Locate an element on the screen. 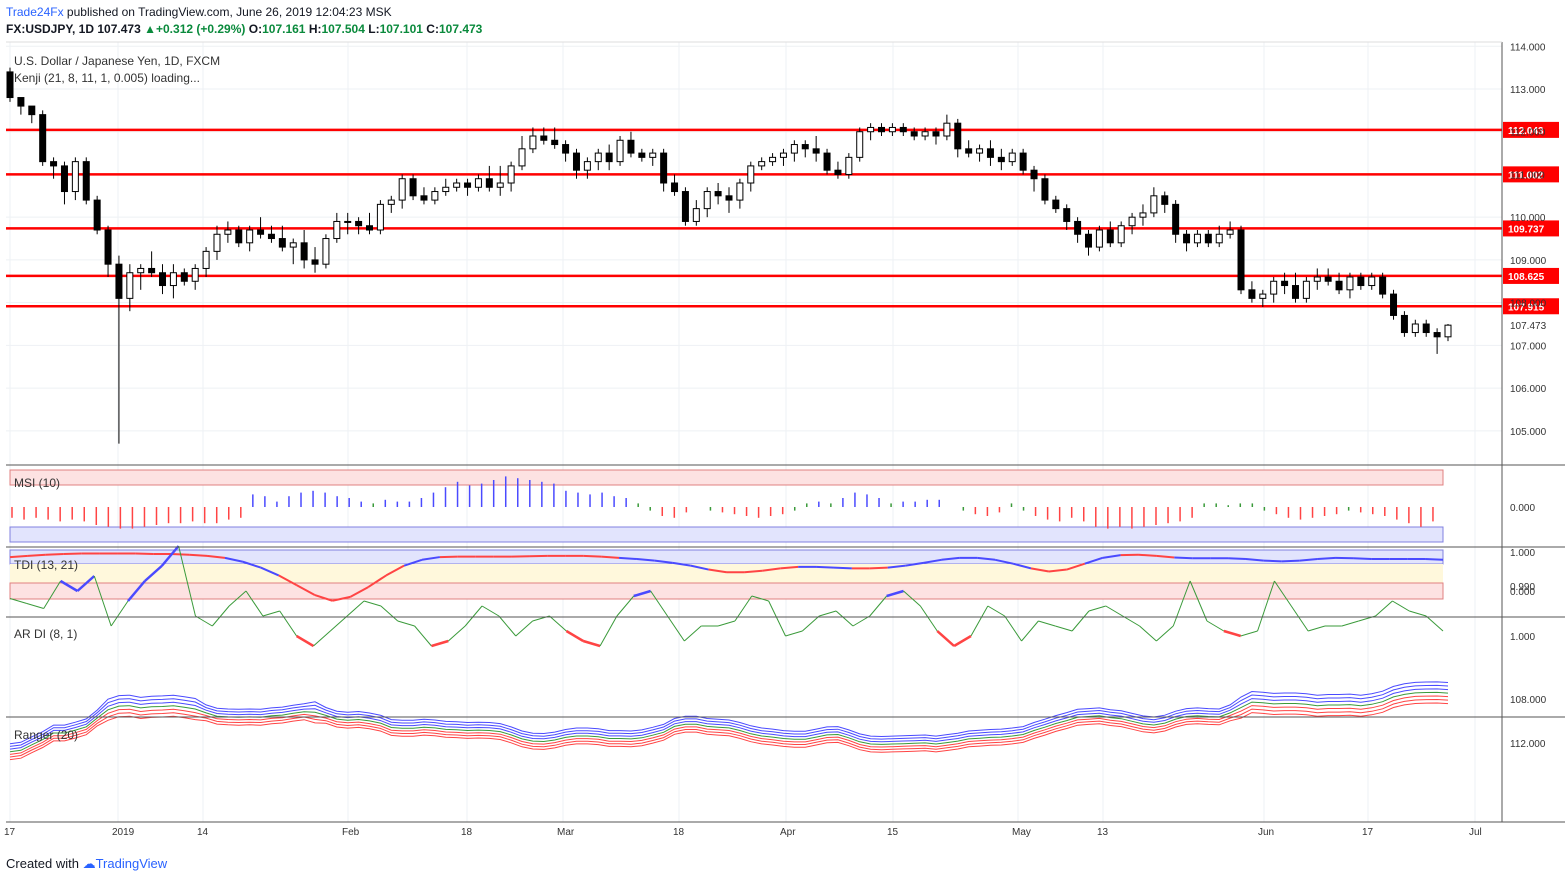 This screenshot has height=881, width=1565. high-label: H: is located at coordinates (315, 29).